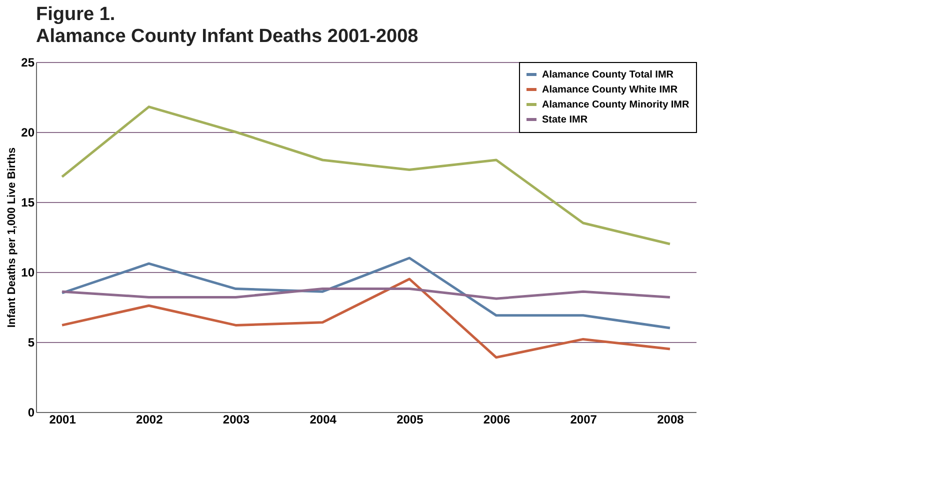  What do you see at coordinates (236, 419) in the screenshot?
I see `x-tick-label: 2003` at bounding box center [236, 419].